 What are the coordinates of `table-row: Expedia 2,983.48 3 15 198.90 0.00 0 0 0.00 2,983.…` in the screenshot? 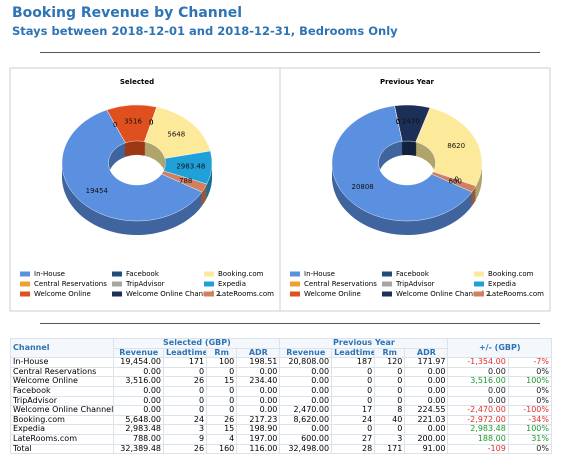 It's located at (281, 429).